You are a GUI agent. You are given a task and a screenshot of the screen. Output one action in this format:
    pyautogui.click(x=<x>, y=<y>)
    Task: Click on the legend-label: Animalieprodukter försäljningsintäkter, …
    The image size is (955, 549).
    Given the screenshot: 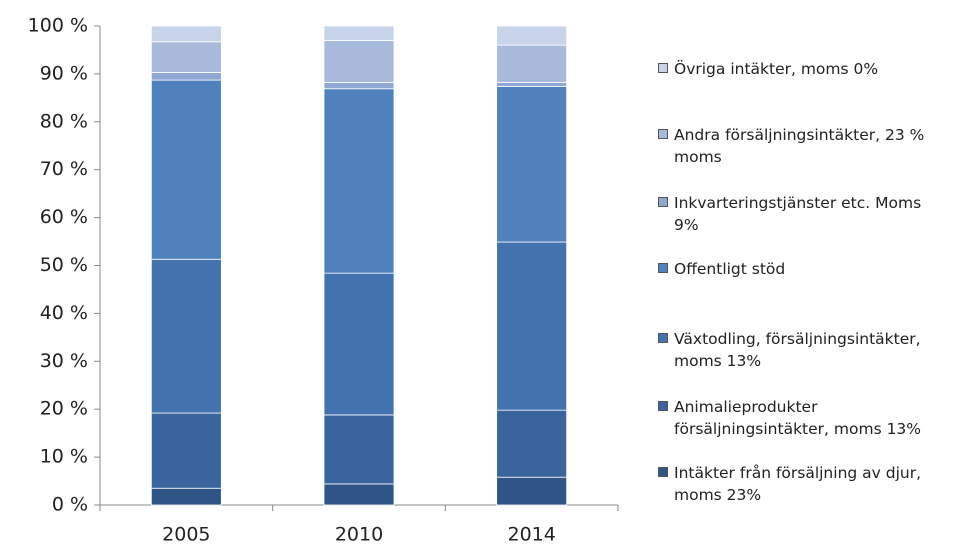 What is the action you would take?
    pyautogui.click(x=798, y=418)
    